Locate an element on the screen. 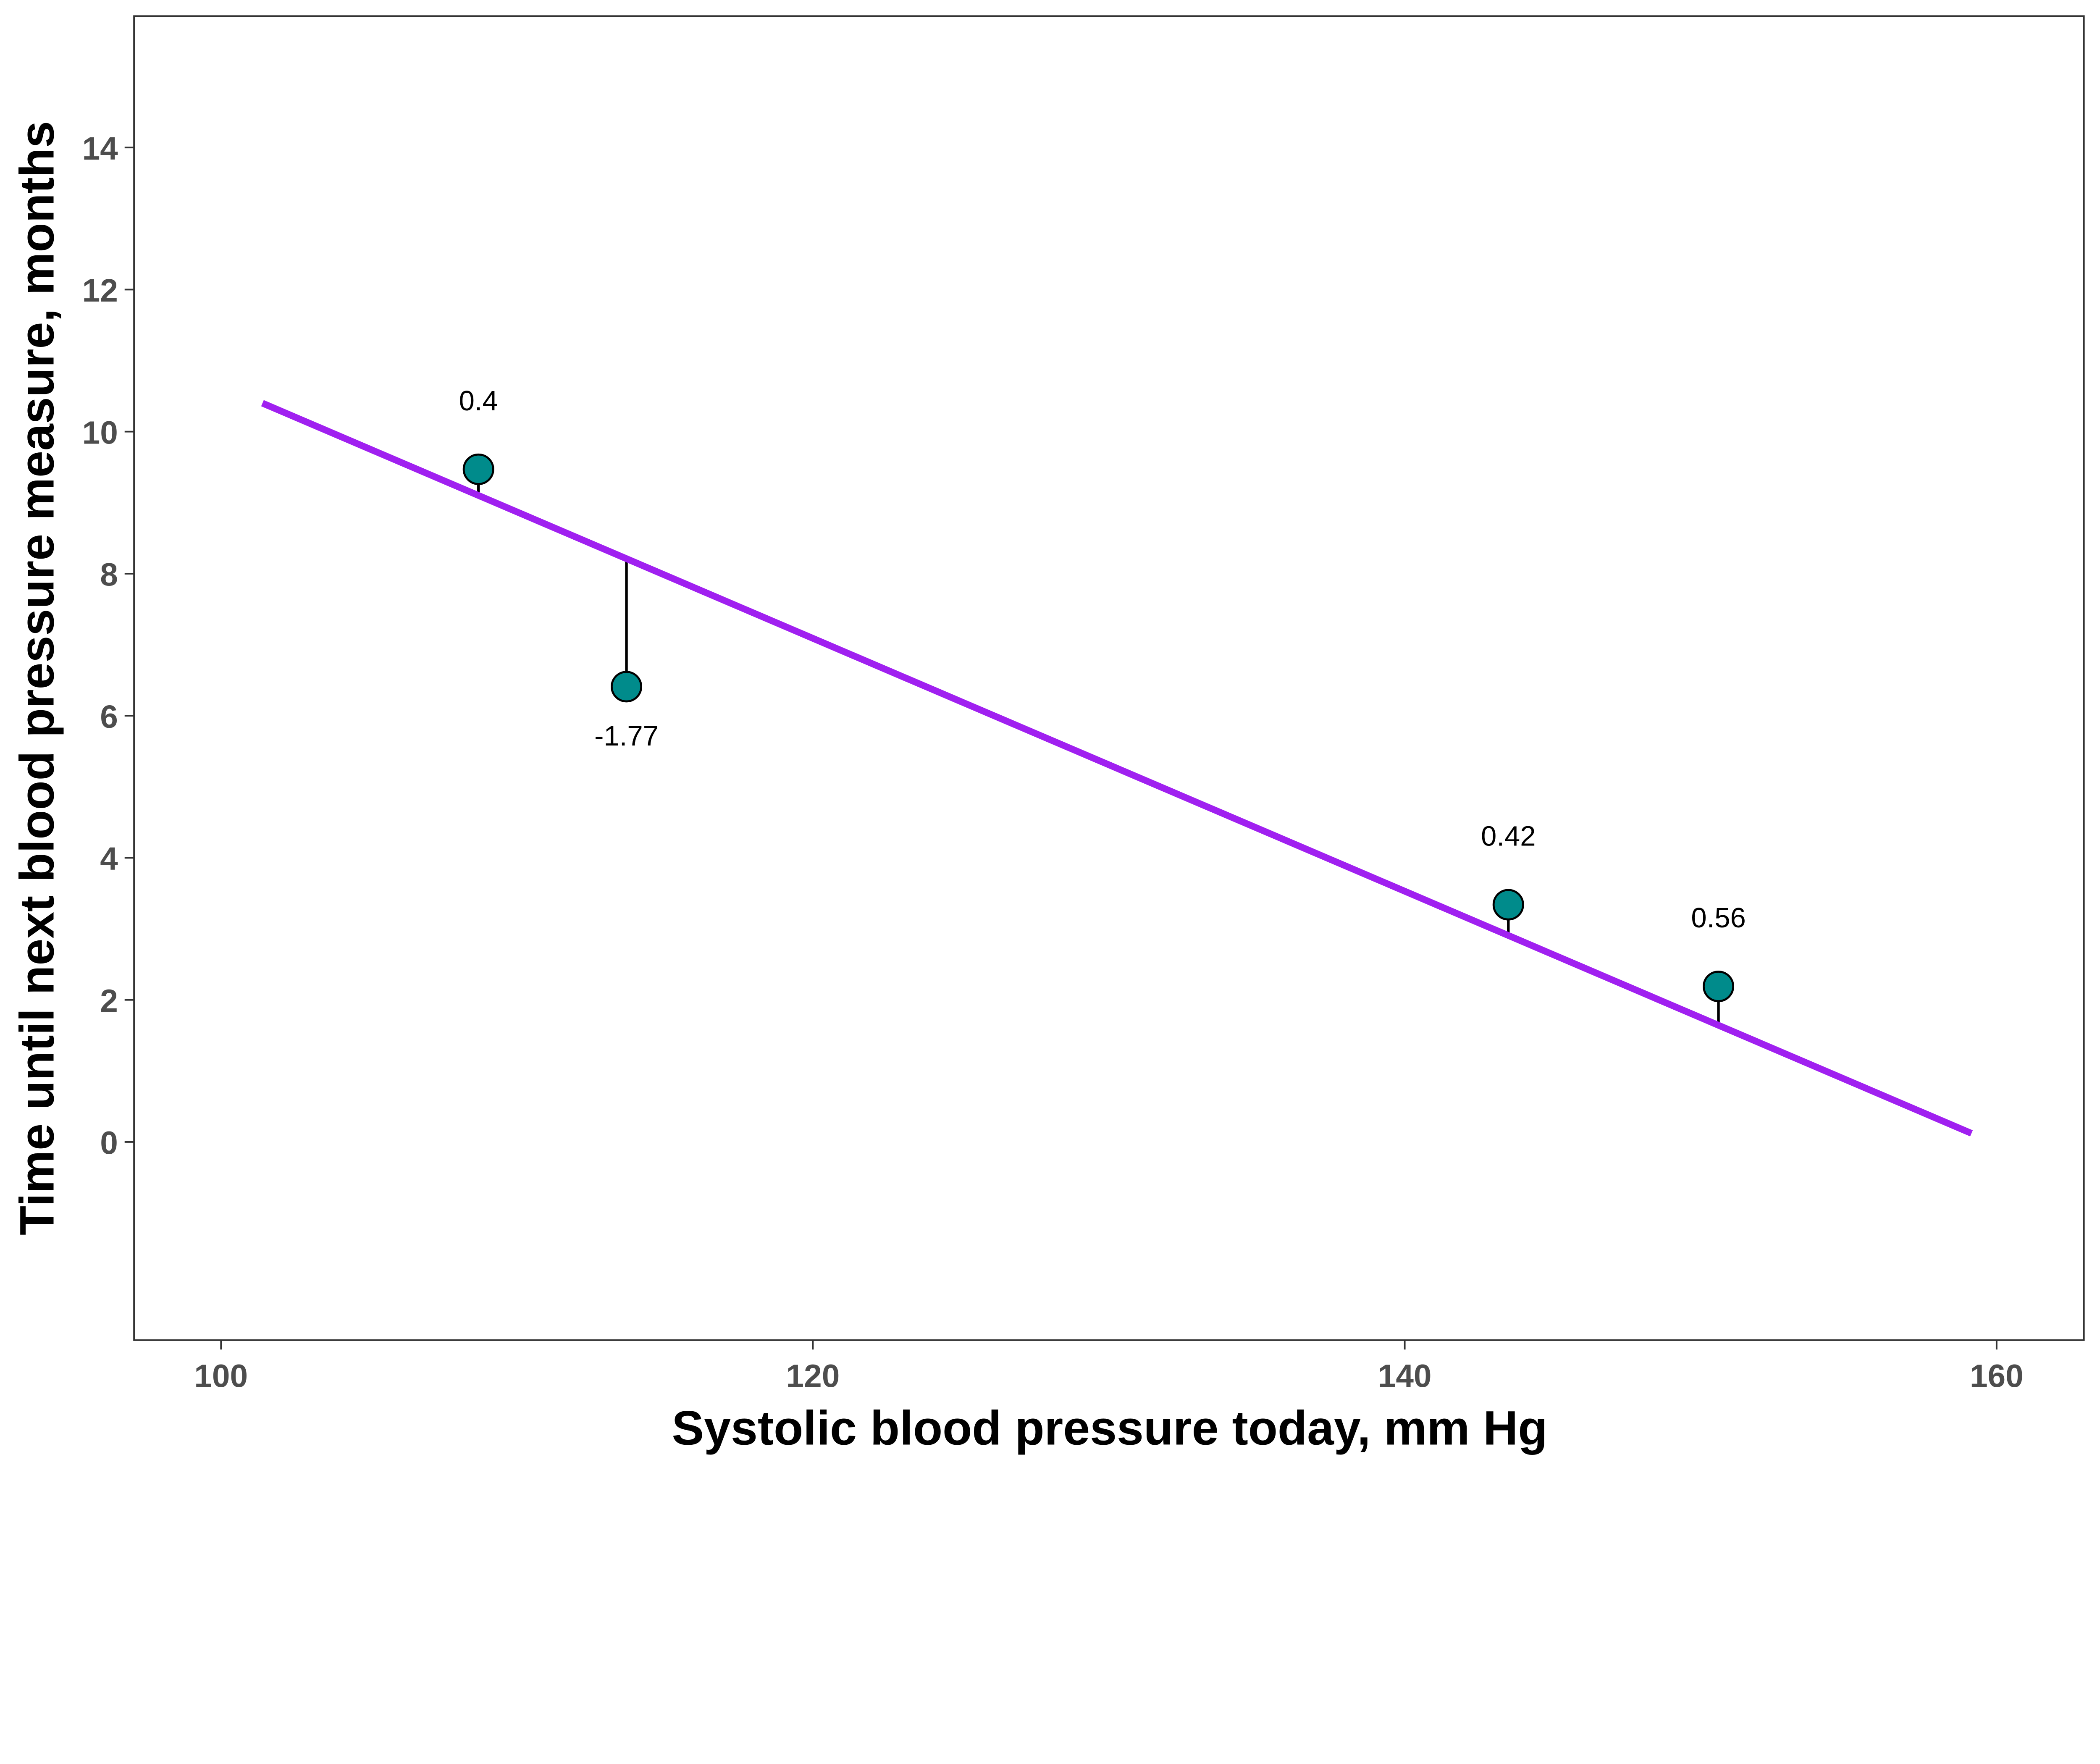 The image size is (2100, 1764). y-tick-label: 12 is located at coordinates (100, 291).